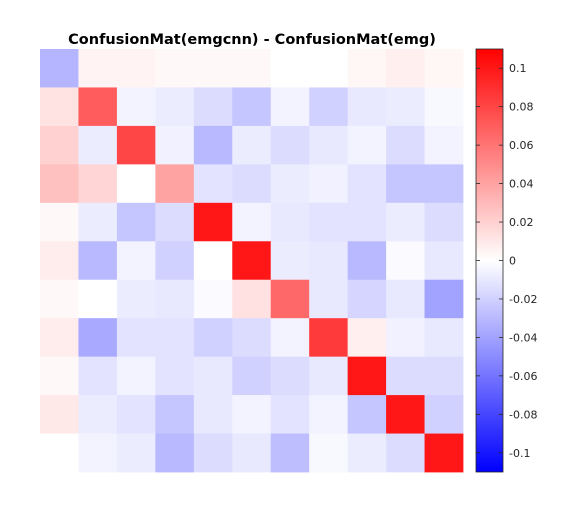 The width and height of the screenshot is (570, 514). I want to click on heatmap-cell-r9-c4, so click(175, 376).